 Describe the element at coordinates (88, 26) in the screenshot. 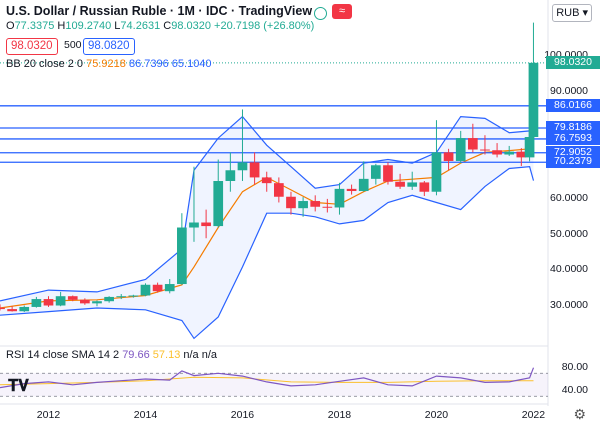

I see `high-value: 109.2740` at that location.